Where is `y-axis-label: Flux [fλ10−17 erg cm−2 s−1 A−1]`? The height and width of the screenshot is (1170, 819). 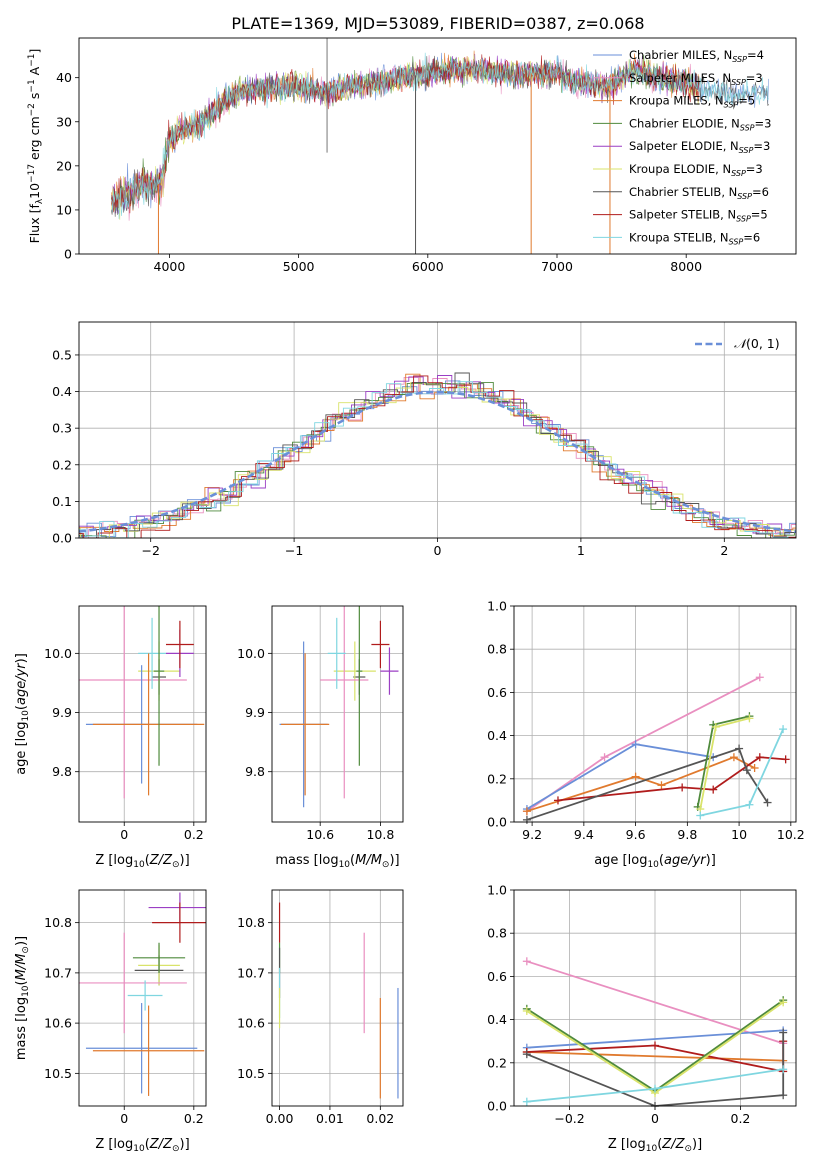 y-axis-label: Flux [fλ10−17 erg cm−2 s−1 A−1] is located at coordinates (36, 146).